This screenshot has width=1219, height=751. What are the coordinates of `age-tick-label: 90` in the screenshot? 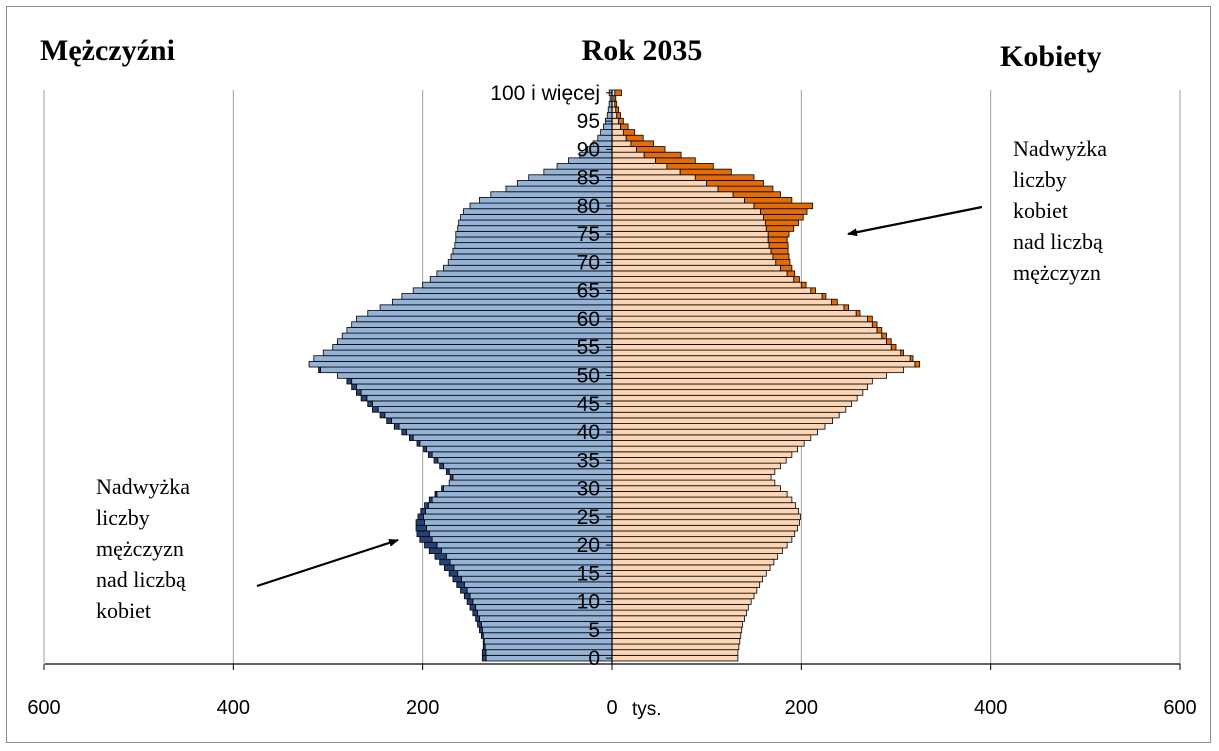 It's located at (588, 149).